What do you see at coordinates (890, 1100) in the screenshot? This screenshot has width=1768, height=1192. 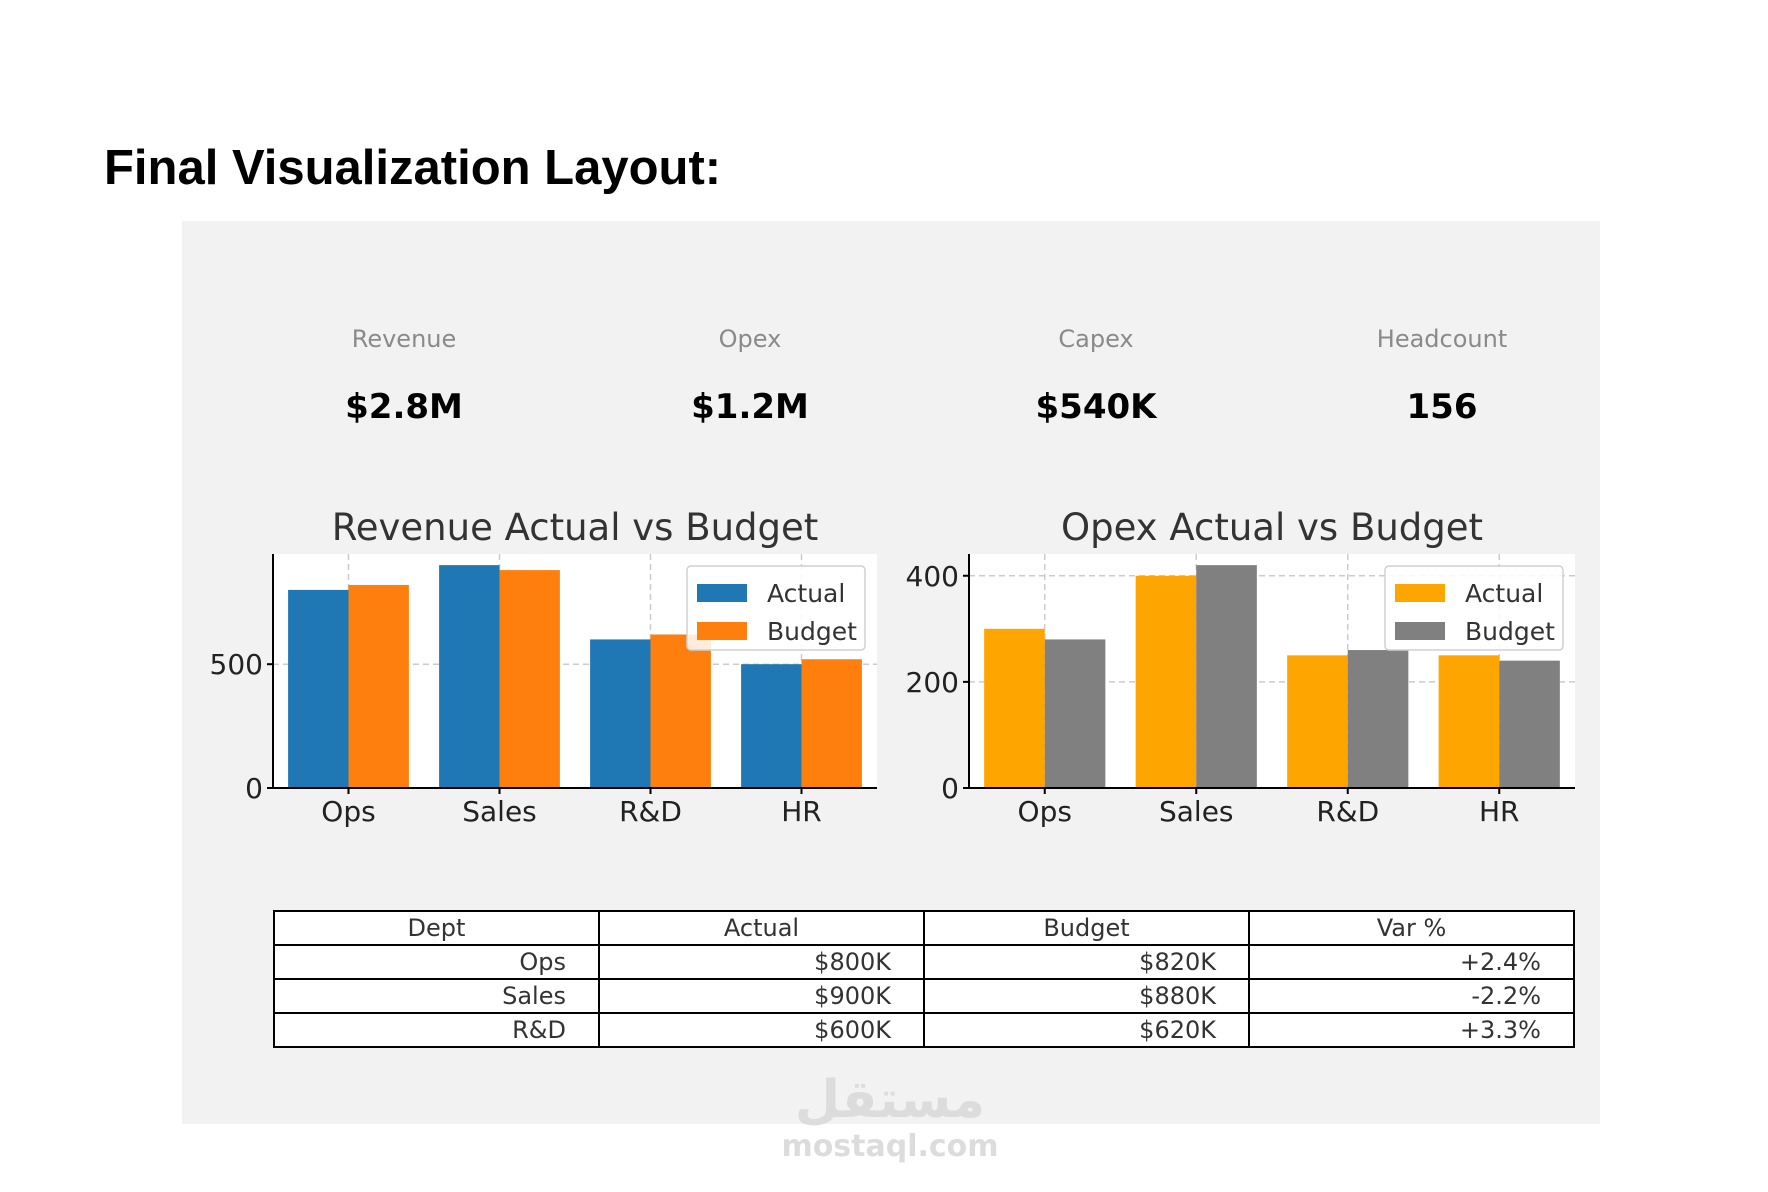 I see `watermark-logo: مستقل` at bounding box center [890, 1100].